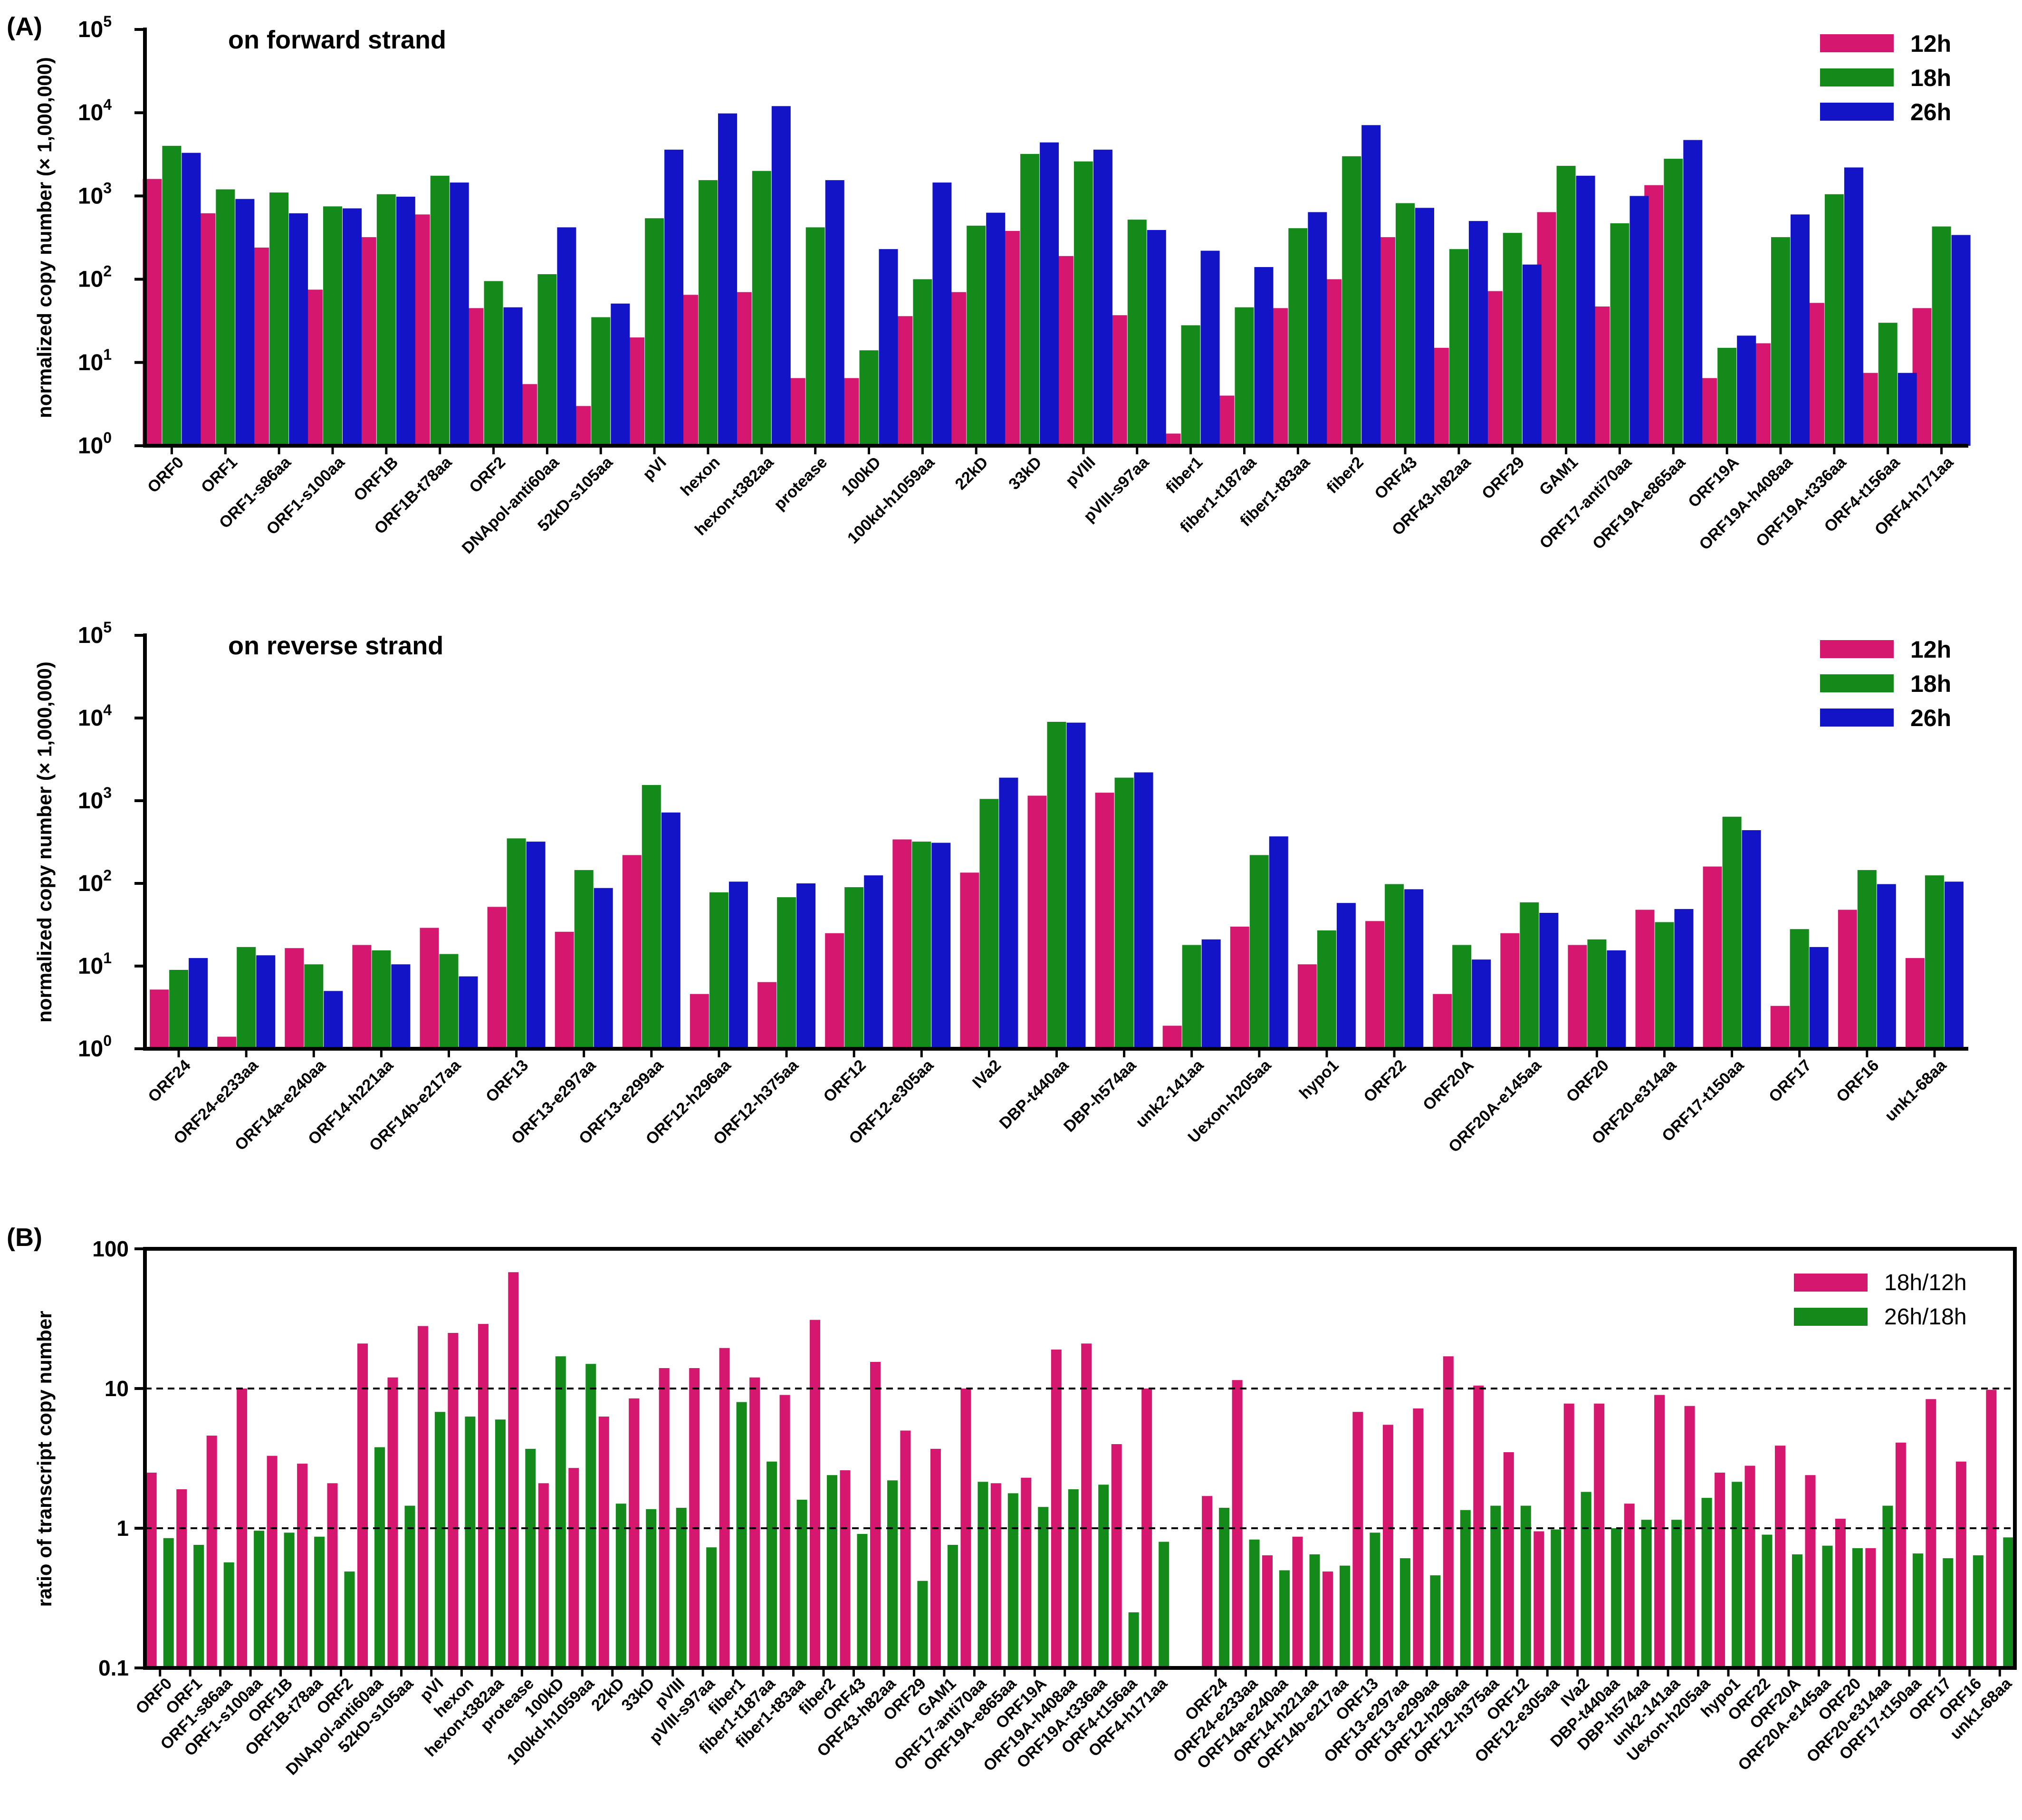 This screenshot has width=2022, height=1820. What do you see at coordinates (95, 1047) in the screenshot?
I see `y-tick-label: 10⁰` at bounding box center [95, 1047].